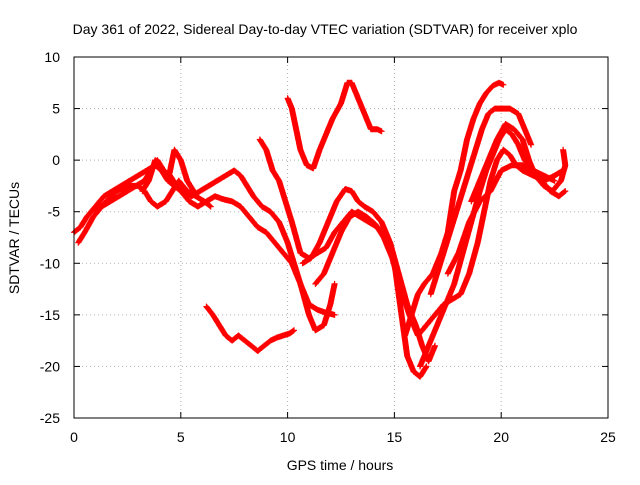  I want to click on y-tick-label: -25, so click(50, 418).